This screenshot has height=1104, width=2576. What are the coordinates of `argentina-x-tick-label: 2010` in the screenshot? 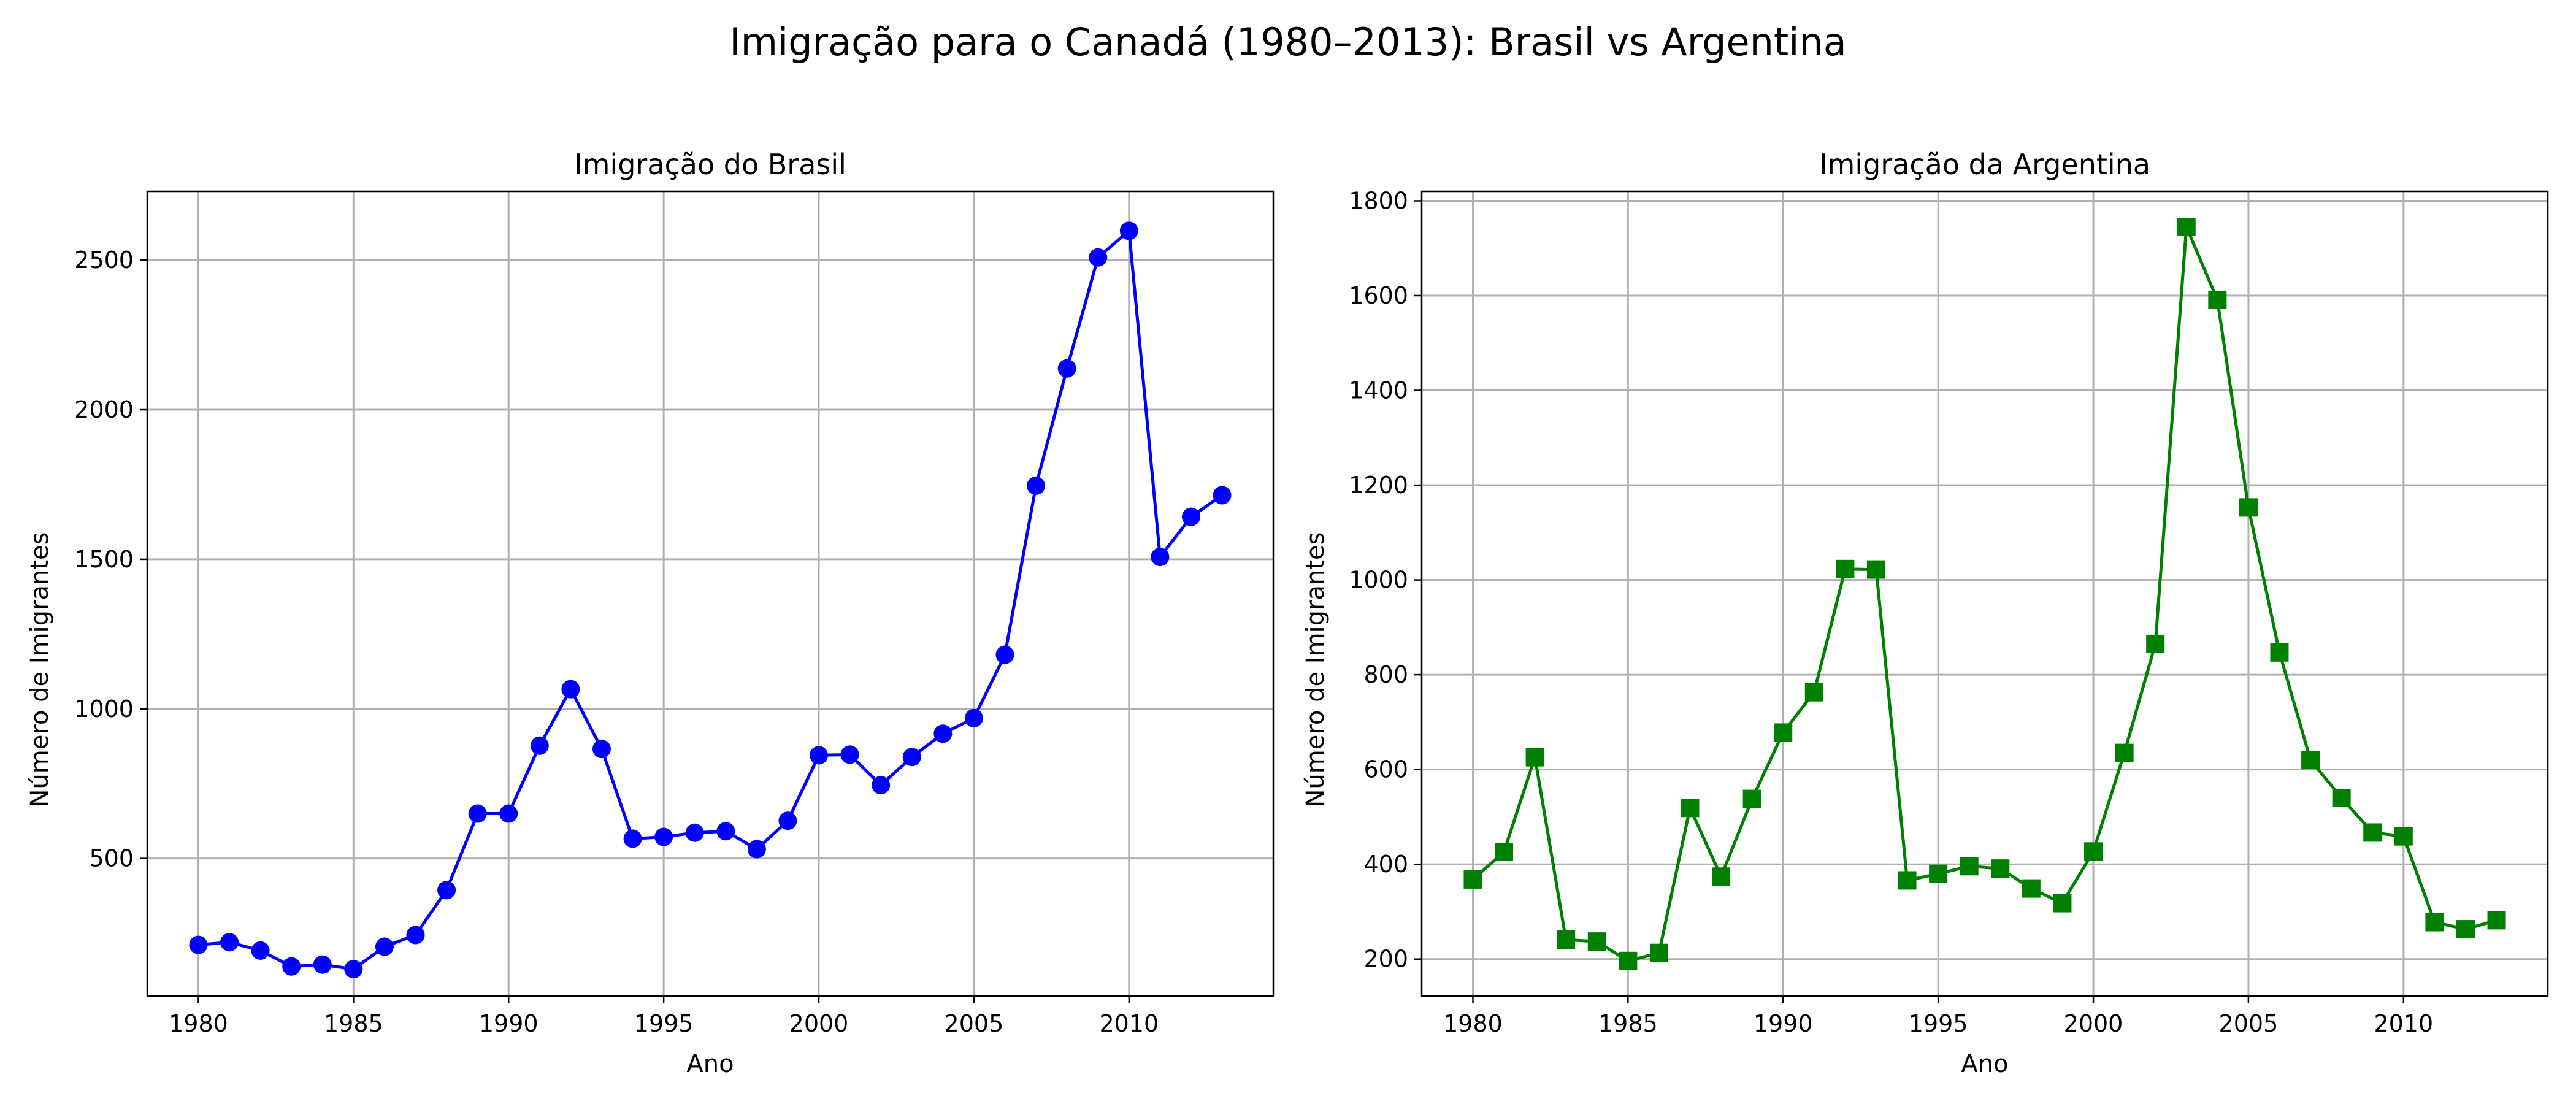 It's located at (2403, 1023).